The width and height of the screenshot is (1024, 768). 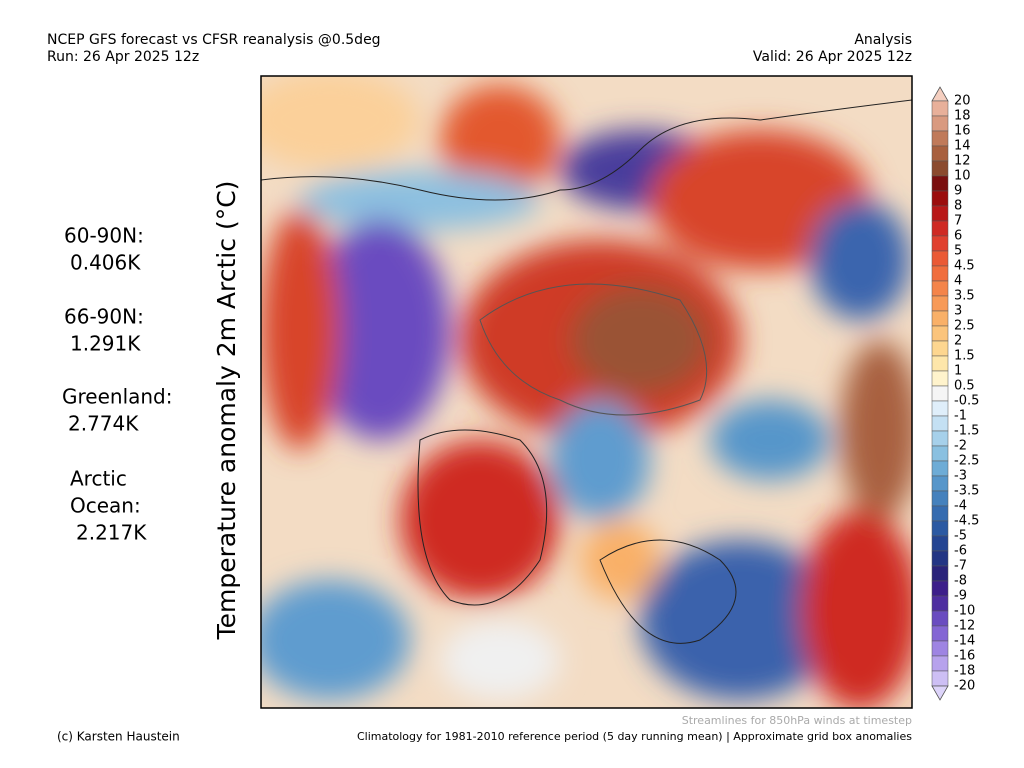 I want to click on credit: (c) Karsten Haustein, so click(x=118, y=737).